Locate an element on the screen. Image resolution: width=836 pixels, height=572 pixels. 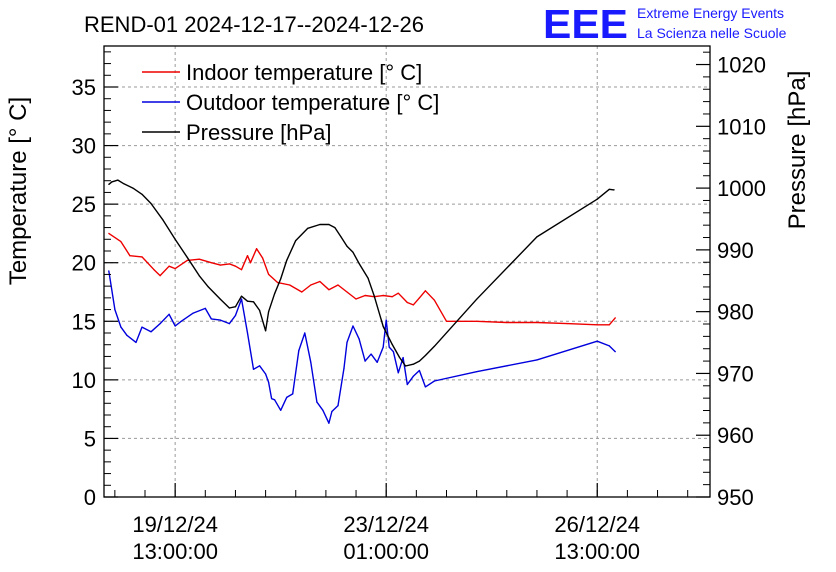
x-tick-label-date: 19/12/24 is located at coordinates (175, 524).